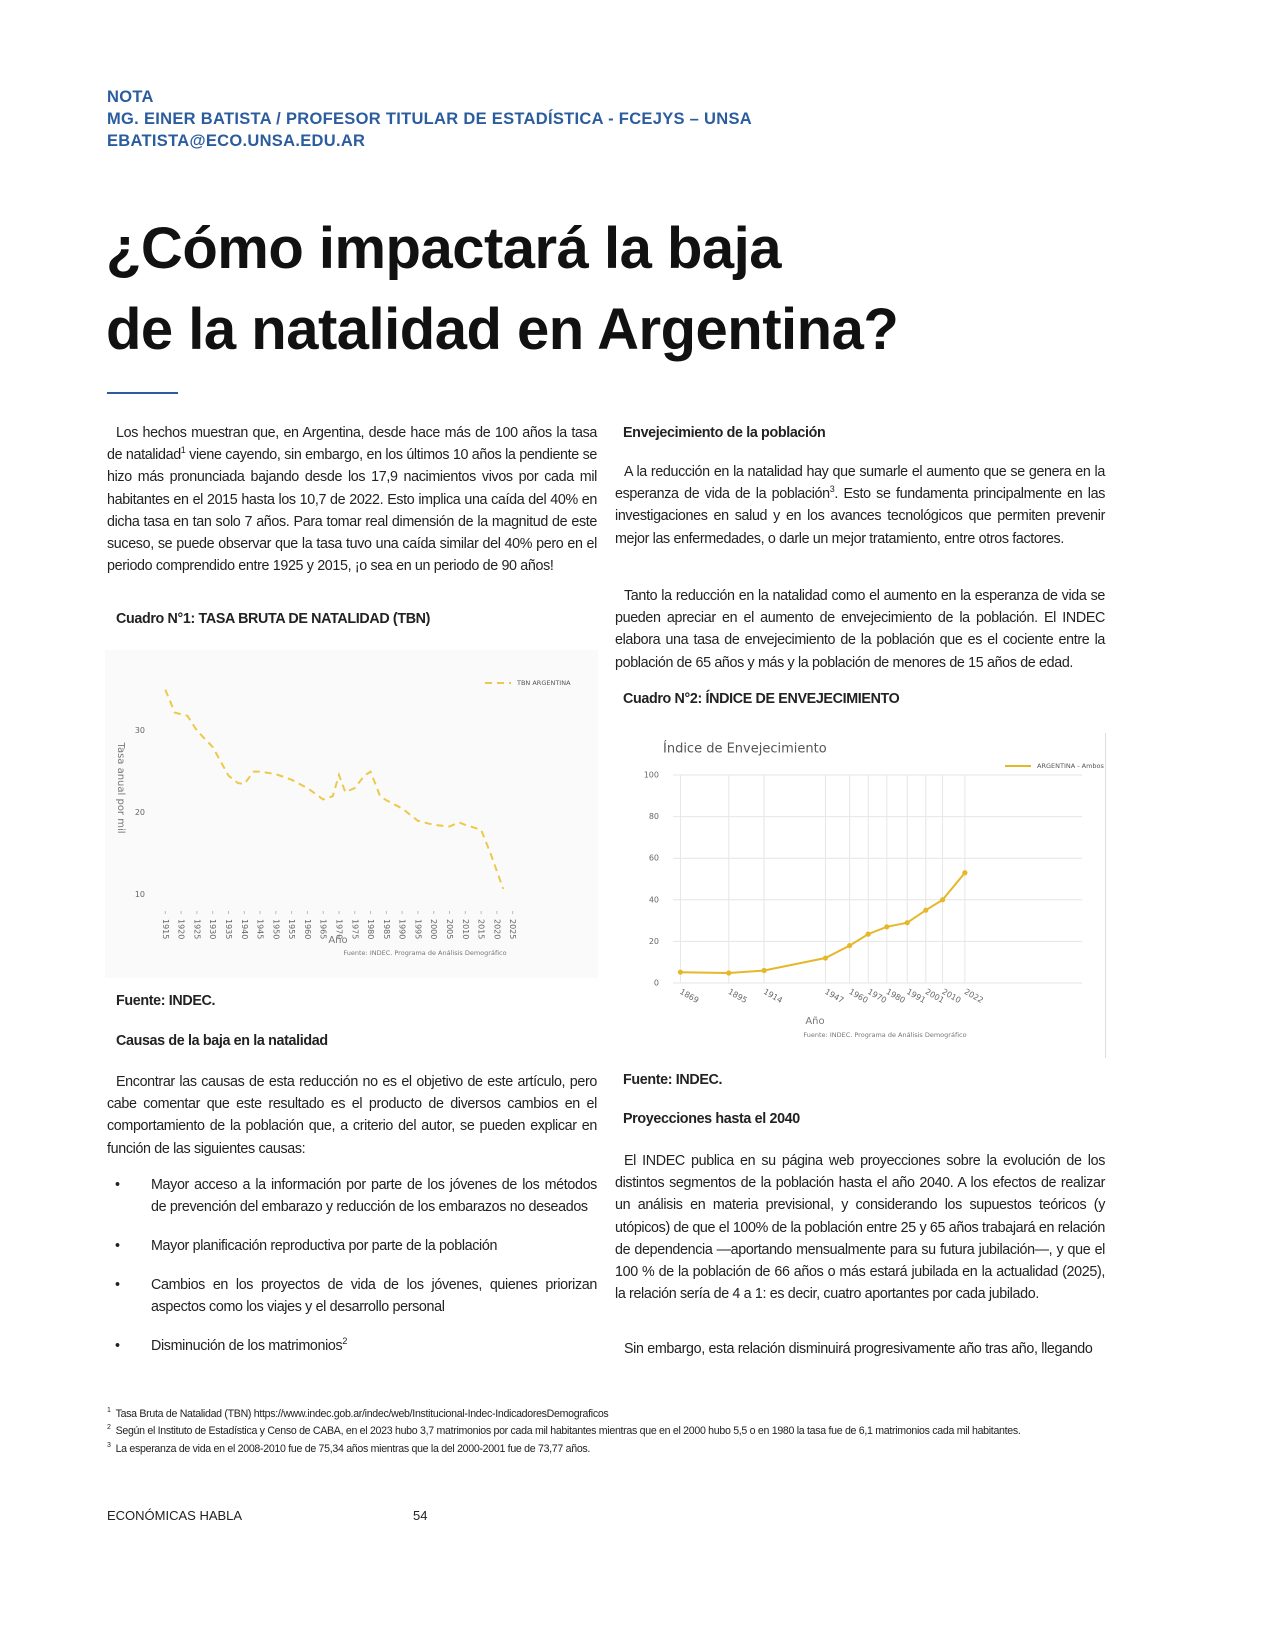 The image size is (1275, 1650). I want to click on title-rule, so click(142, 393).